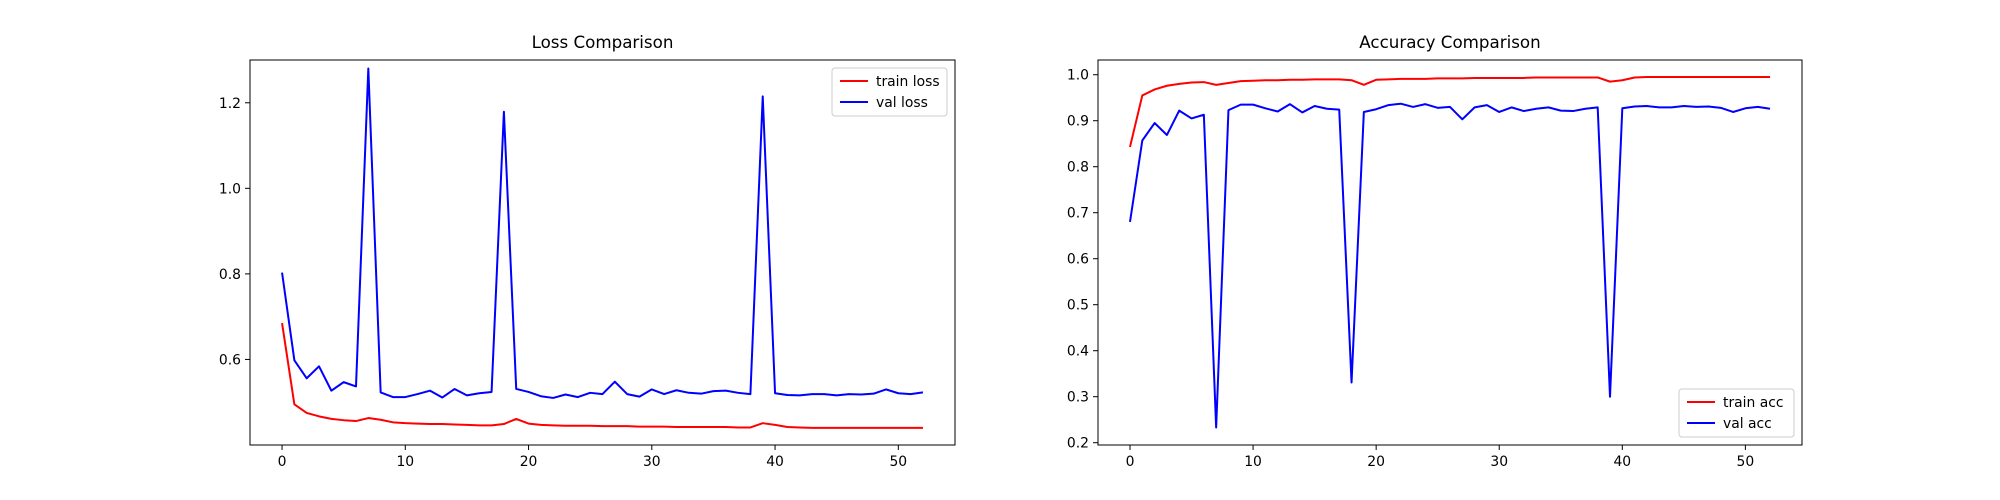 Image resolution: width=2000 pixels, height=500 pixels. Describe the element at coordinates (1078, 352) in the screenshot. I see `chart-1-y-tick-label: 0.4` at that location.